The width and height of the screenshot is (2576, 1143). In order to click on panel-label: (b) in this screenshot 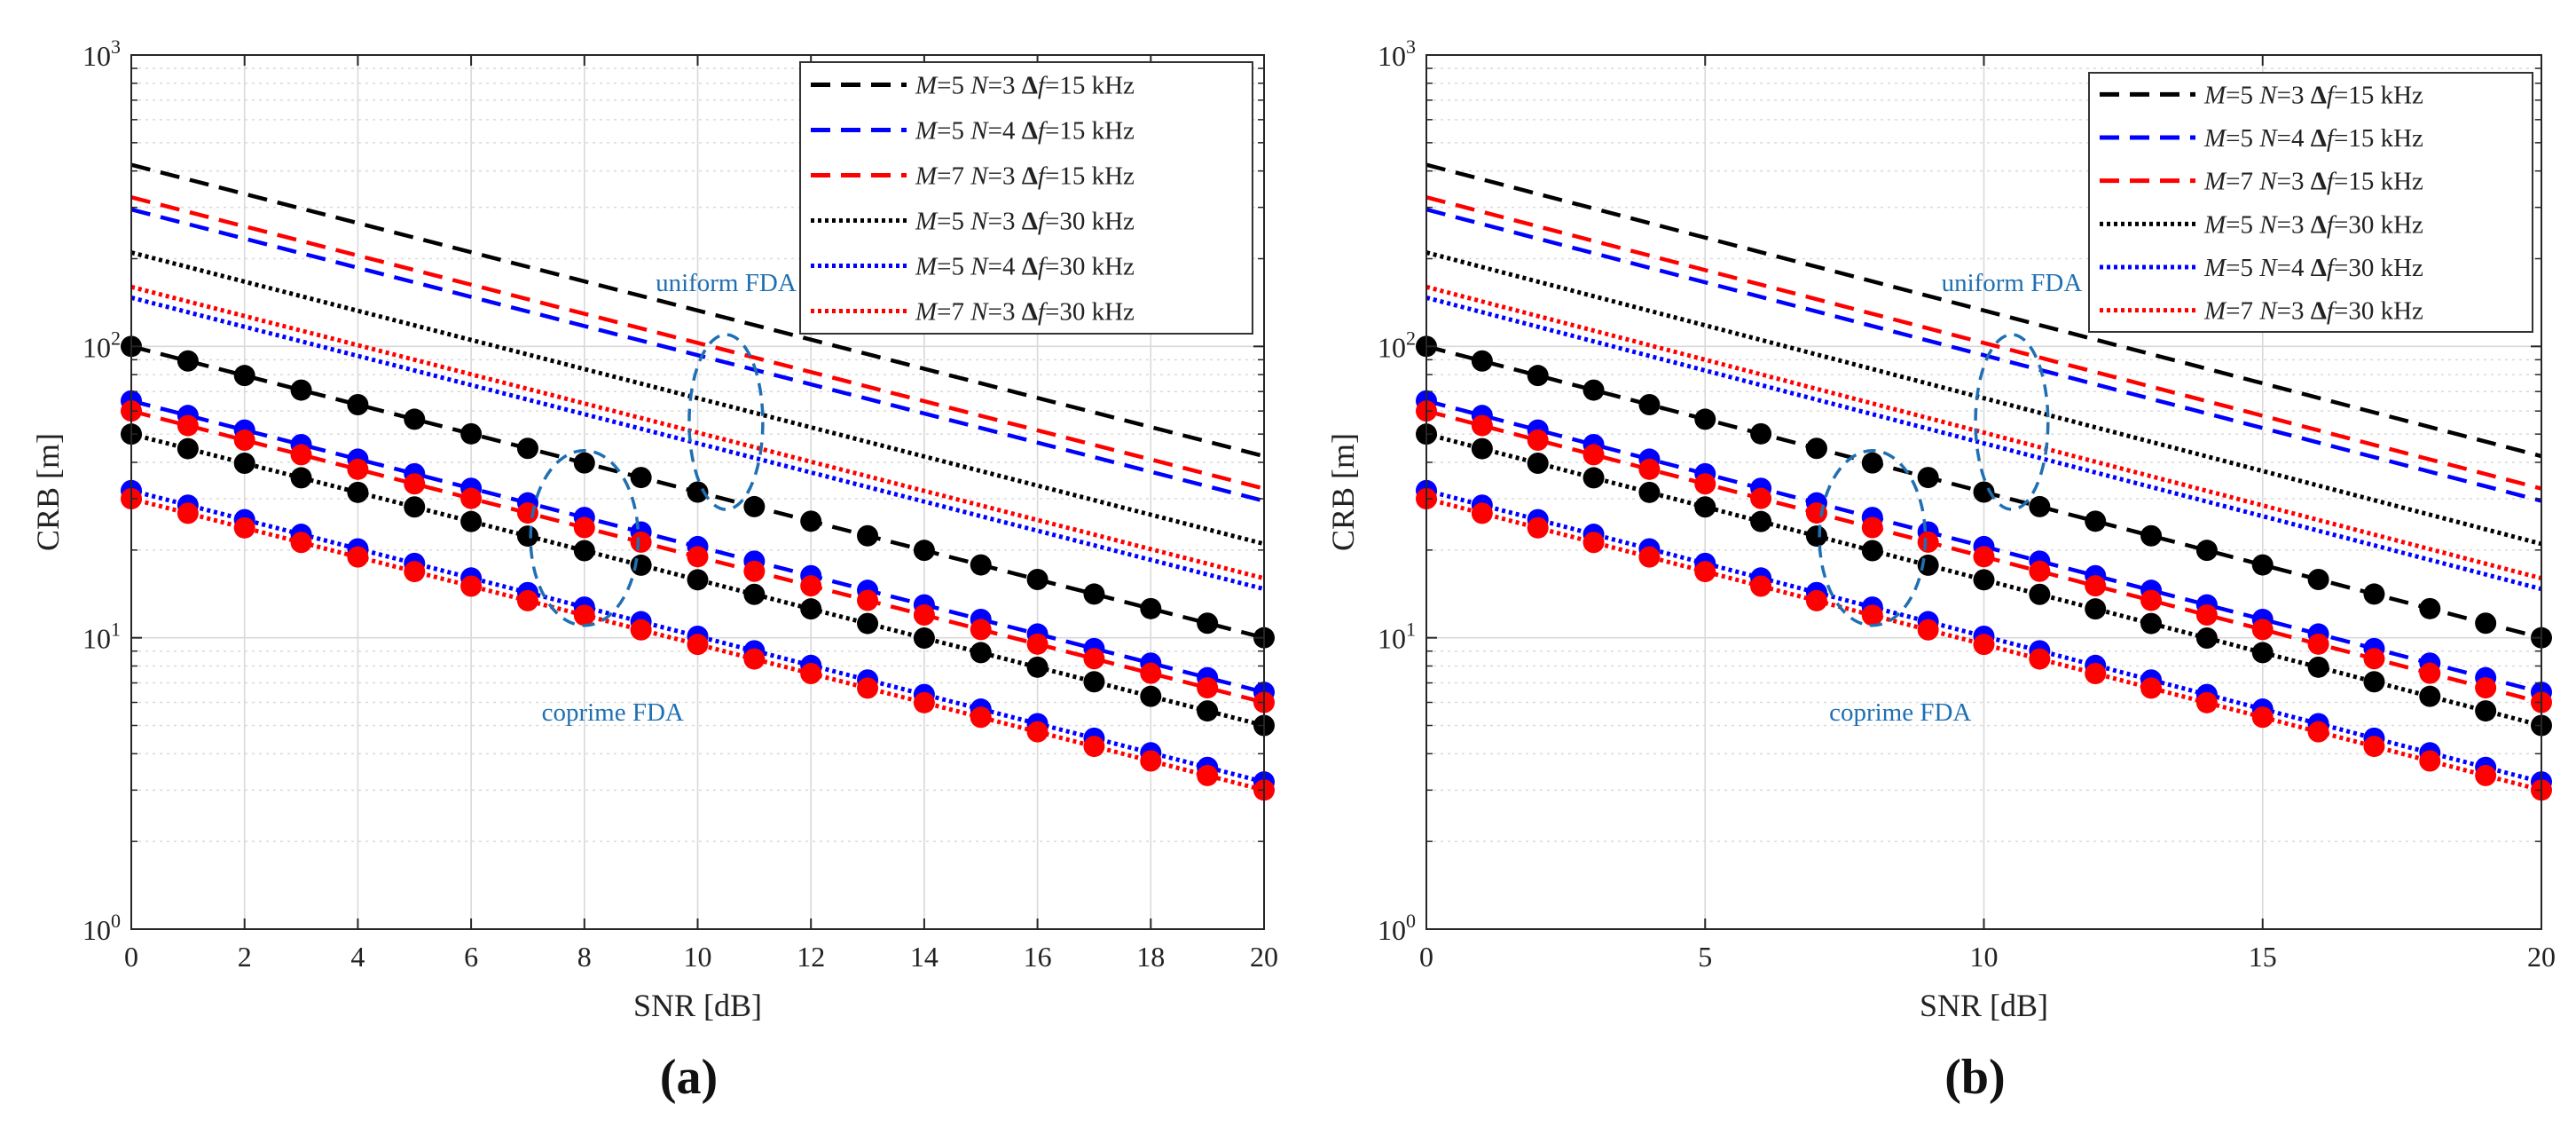, I will do `click(1974, 1077)`.